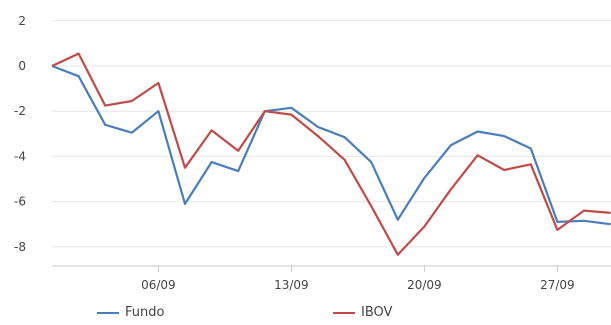  Describe the element at coordinates (22, 66) in the screenshot. I see `y-tick-label-1: 0` at that location.